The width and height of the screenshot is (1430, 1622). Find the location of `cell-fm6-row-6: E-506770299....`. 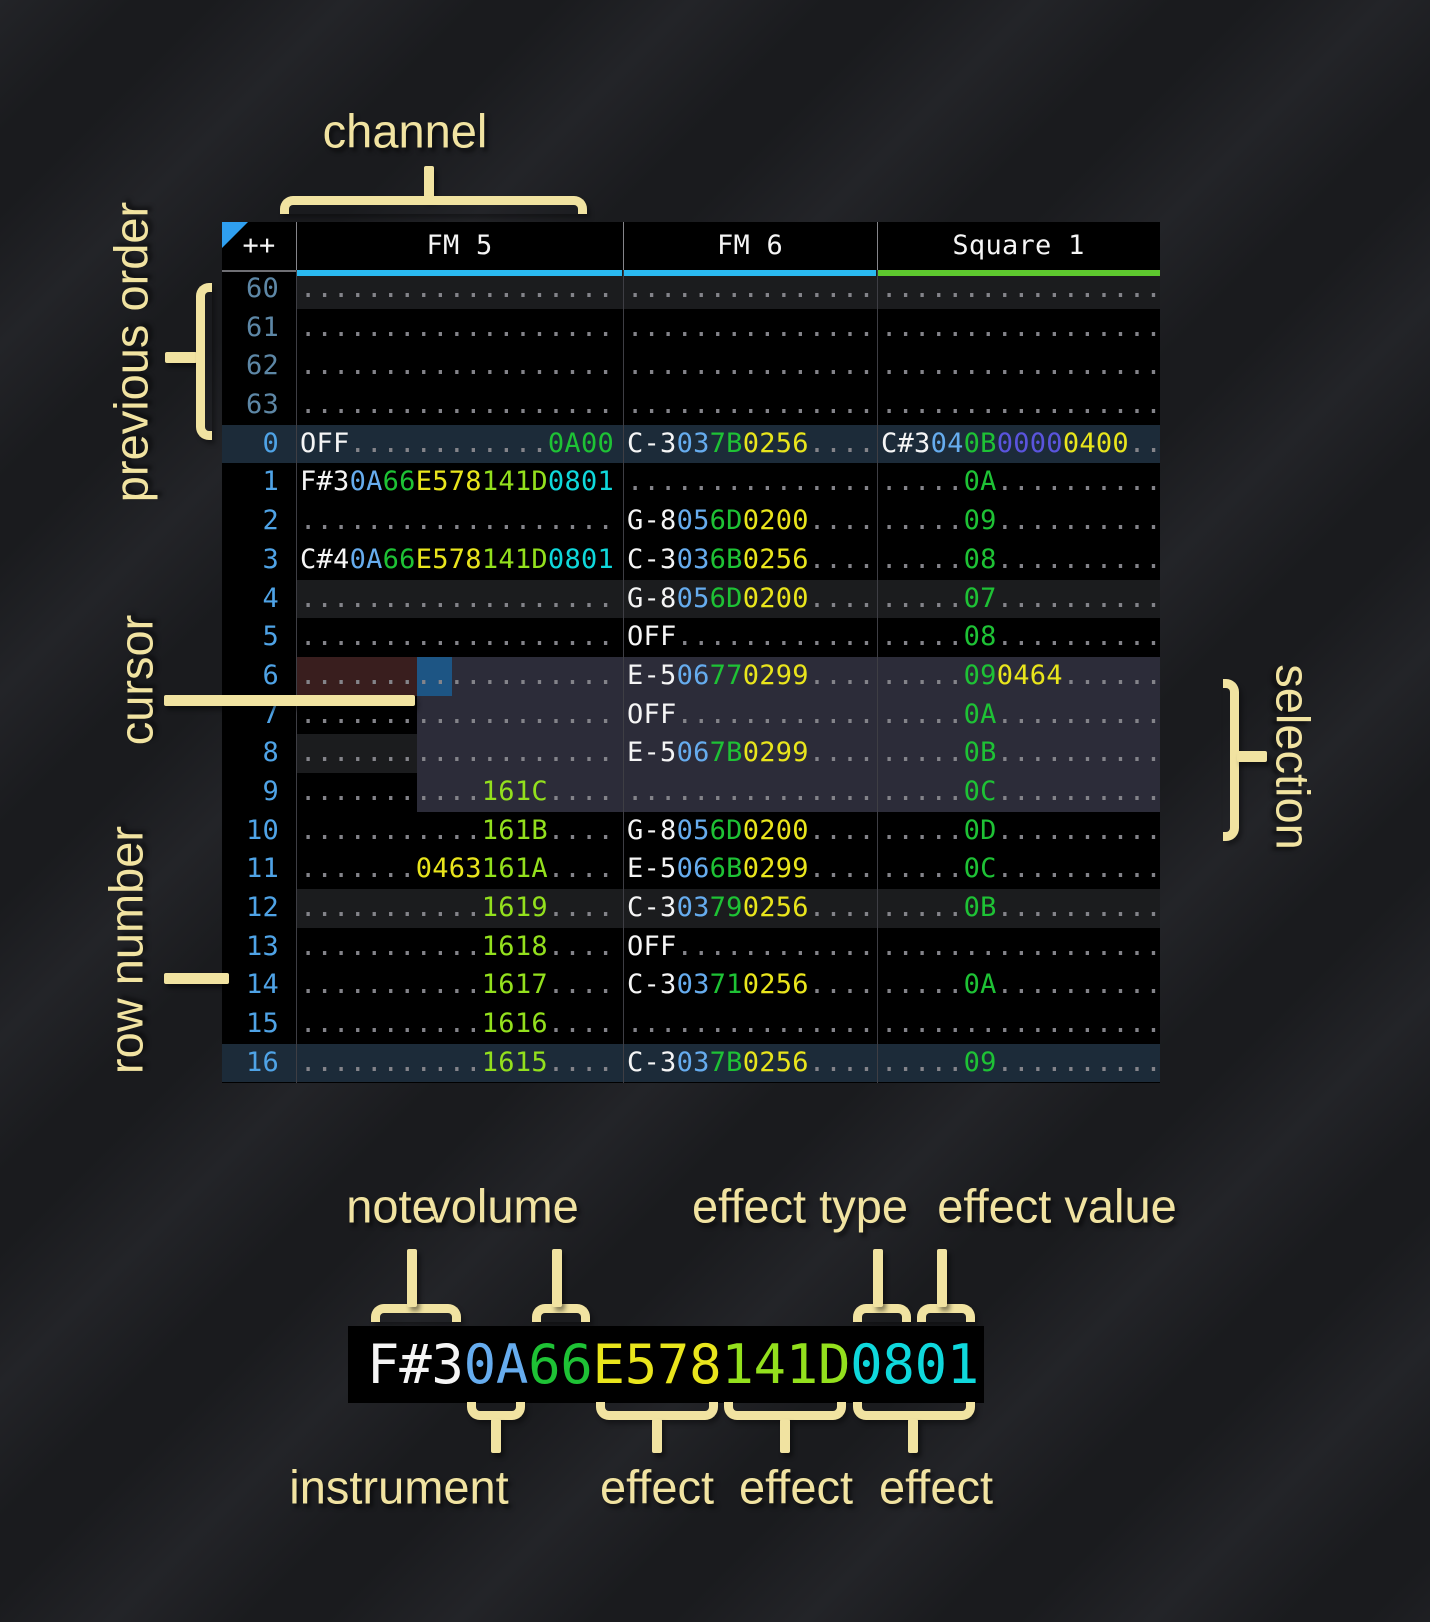

cell-fm6-row-6: E-506770299.... is located at coordinates (751, 675).